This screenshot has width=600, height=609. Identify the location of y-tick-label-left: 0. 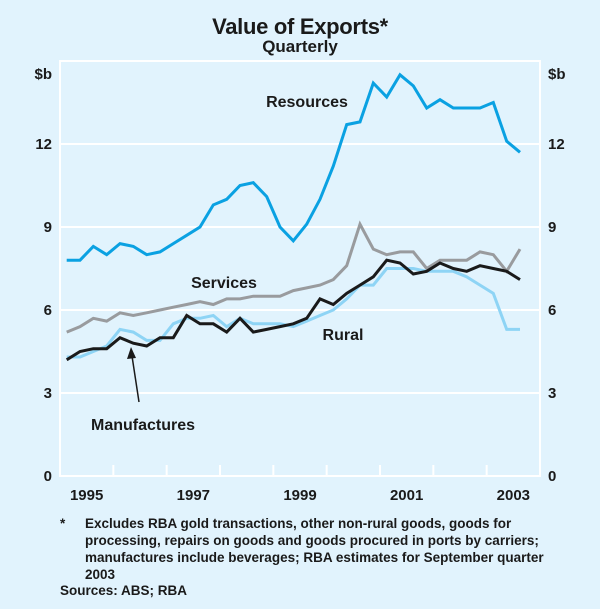
(48, 476).